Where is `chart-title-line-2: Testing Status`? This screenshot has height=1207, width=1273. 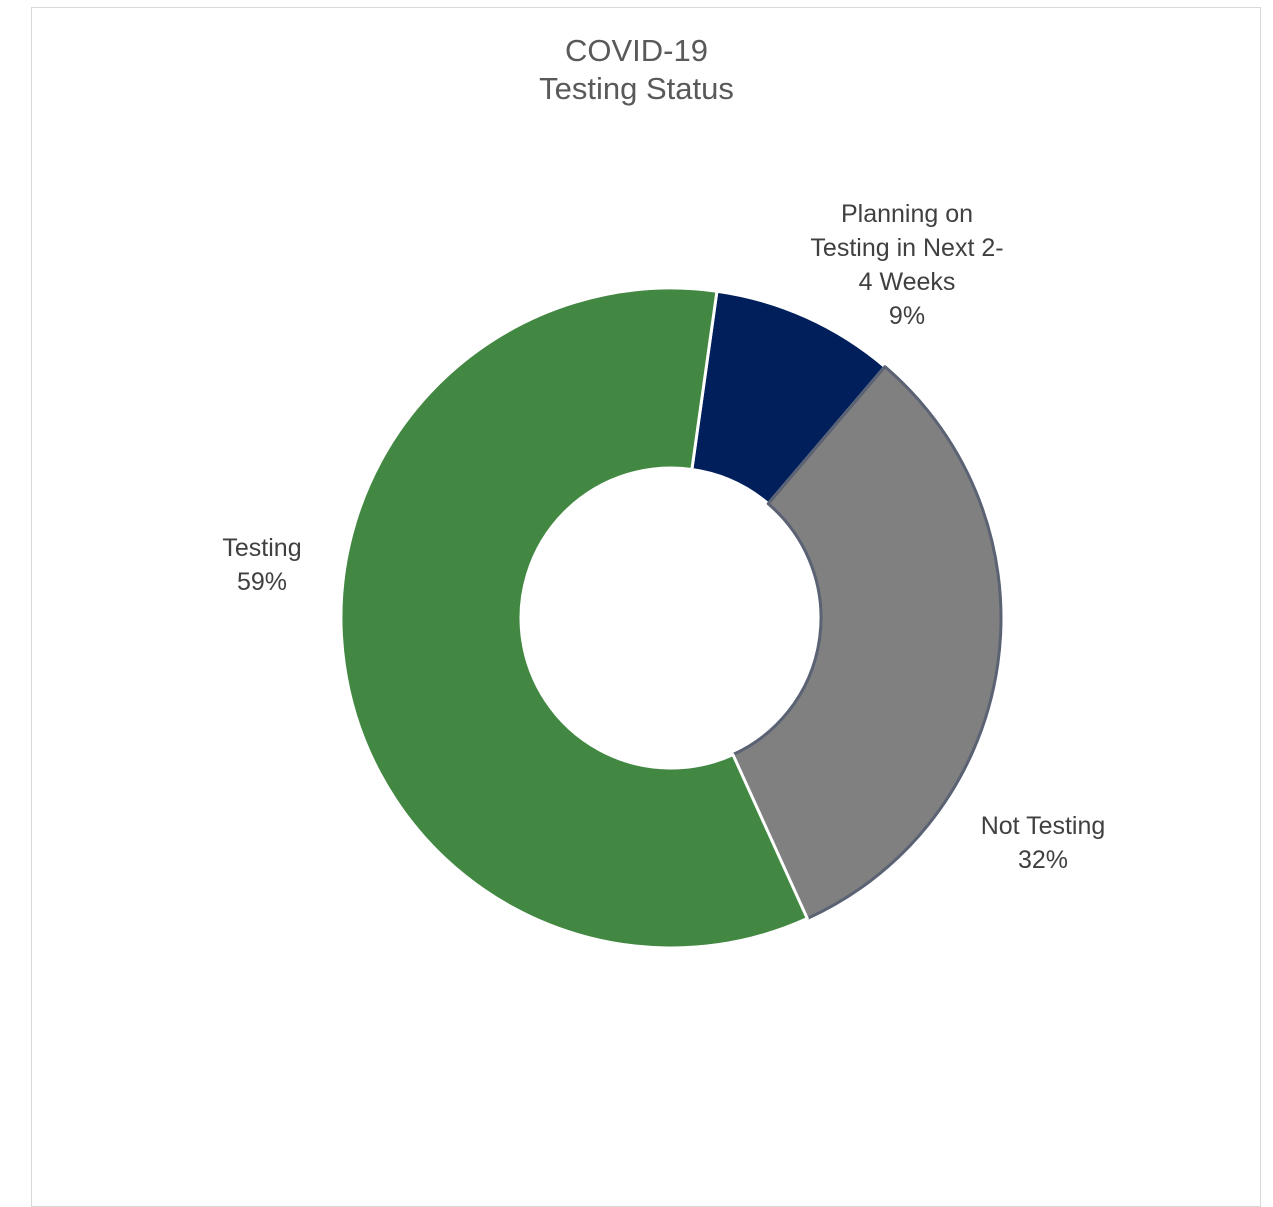 chart-title-line-2: Testing Status is located at coordinates (636, 88).